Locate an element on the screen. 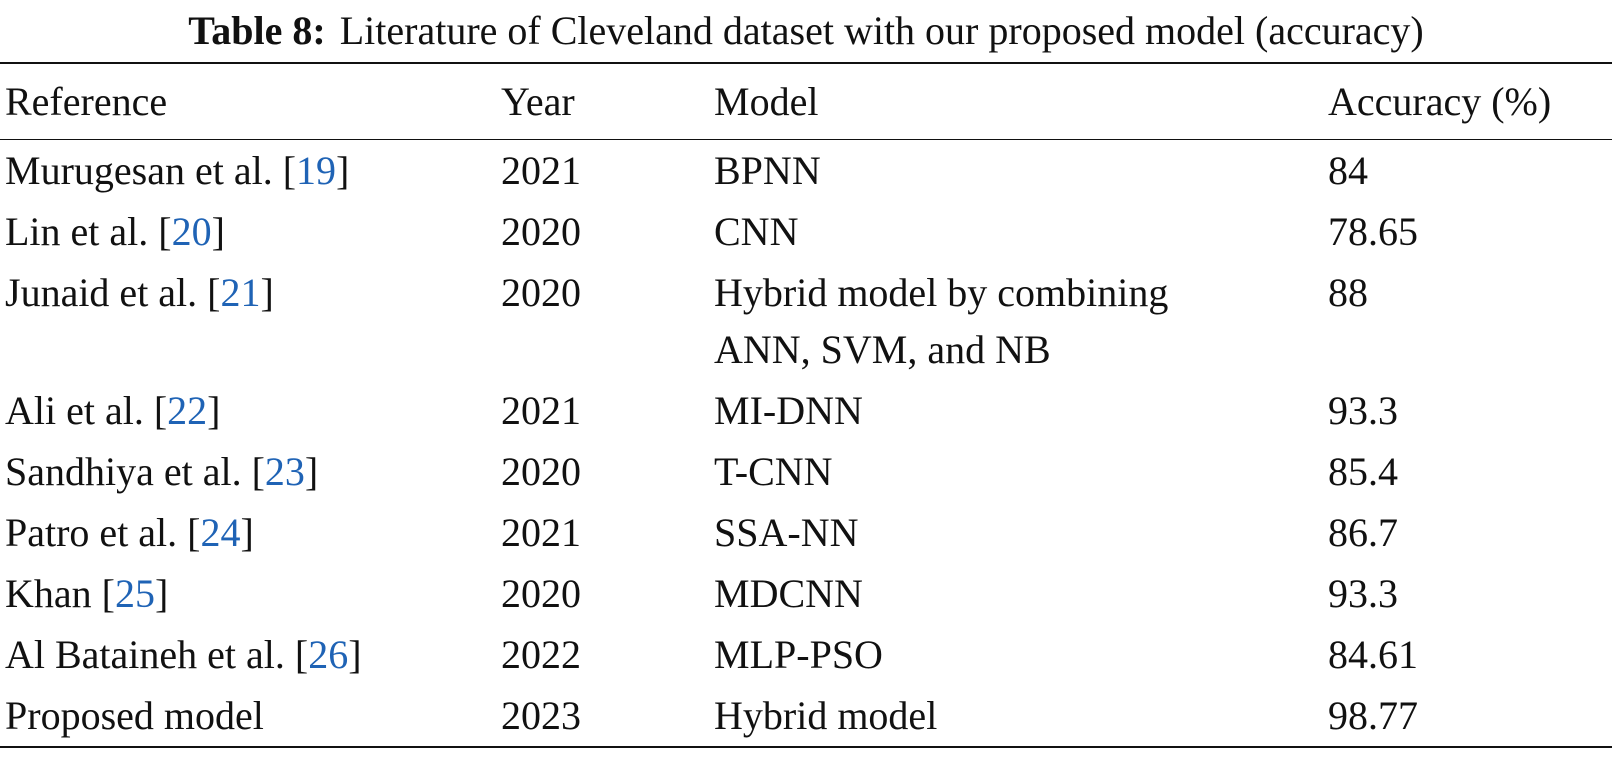 This screenshot has height=762, width=1612. table-row: Al Bataineh et al. [26] 2022 MLP-PSO 84.61 is located at coordinates (806, 654).